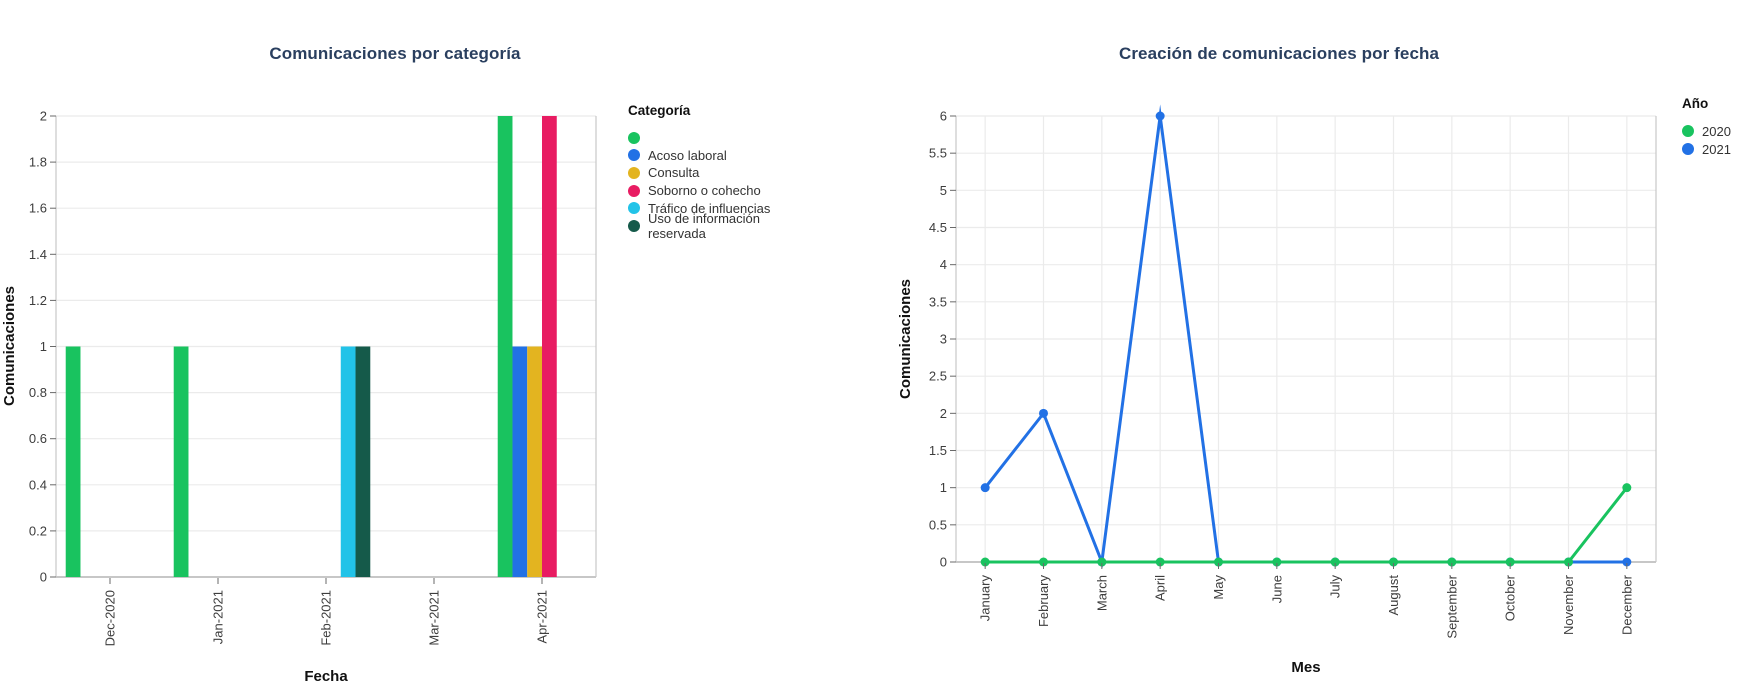 The image size is (1738, 699). I want to click on line-series-2020, so click(1307, 525).